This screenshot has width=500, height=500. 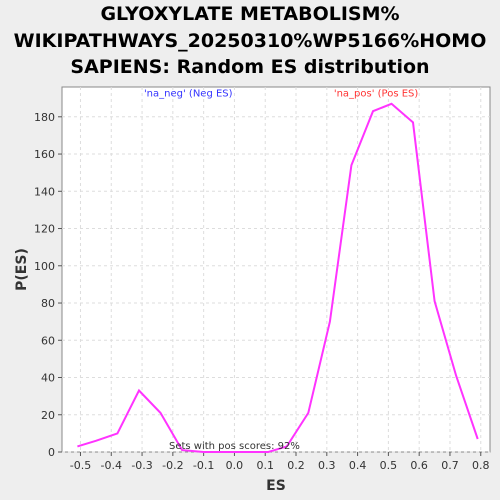 What do you see at coordinates (450, 465) in the screenshot?
I see `x-tick-label: 0.7` at bounding box center [450, 465].